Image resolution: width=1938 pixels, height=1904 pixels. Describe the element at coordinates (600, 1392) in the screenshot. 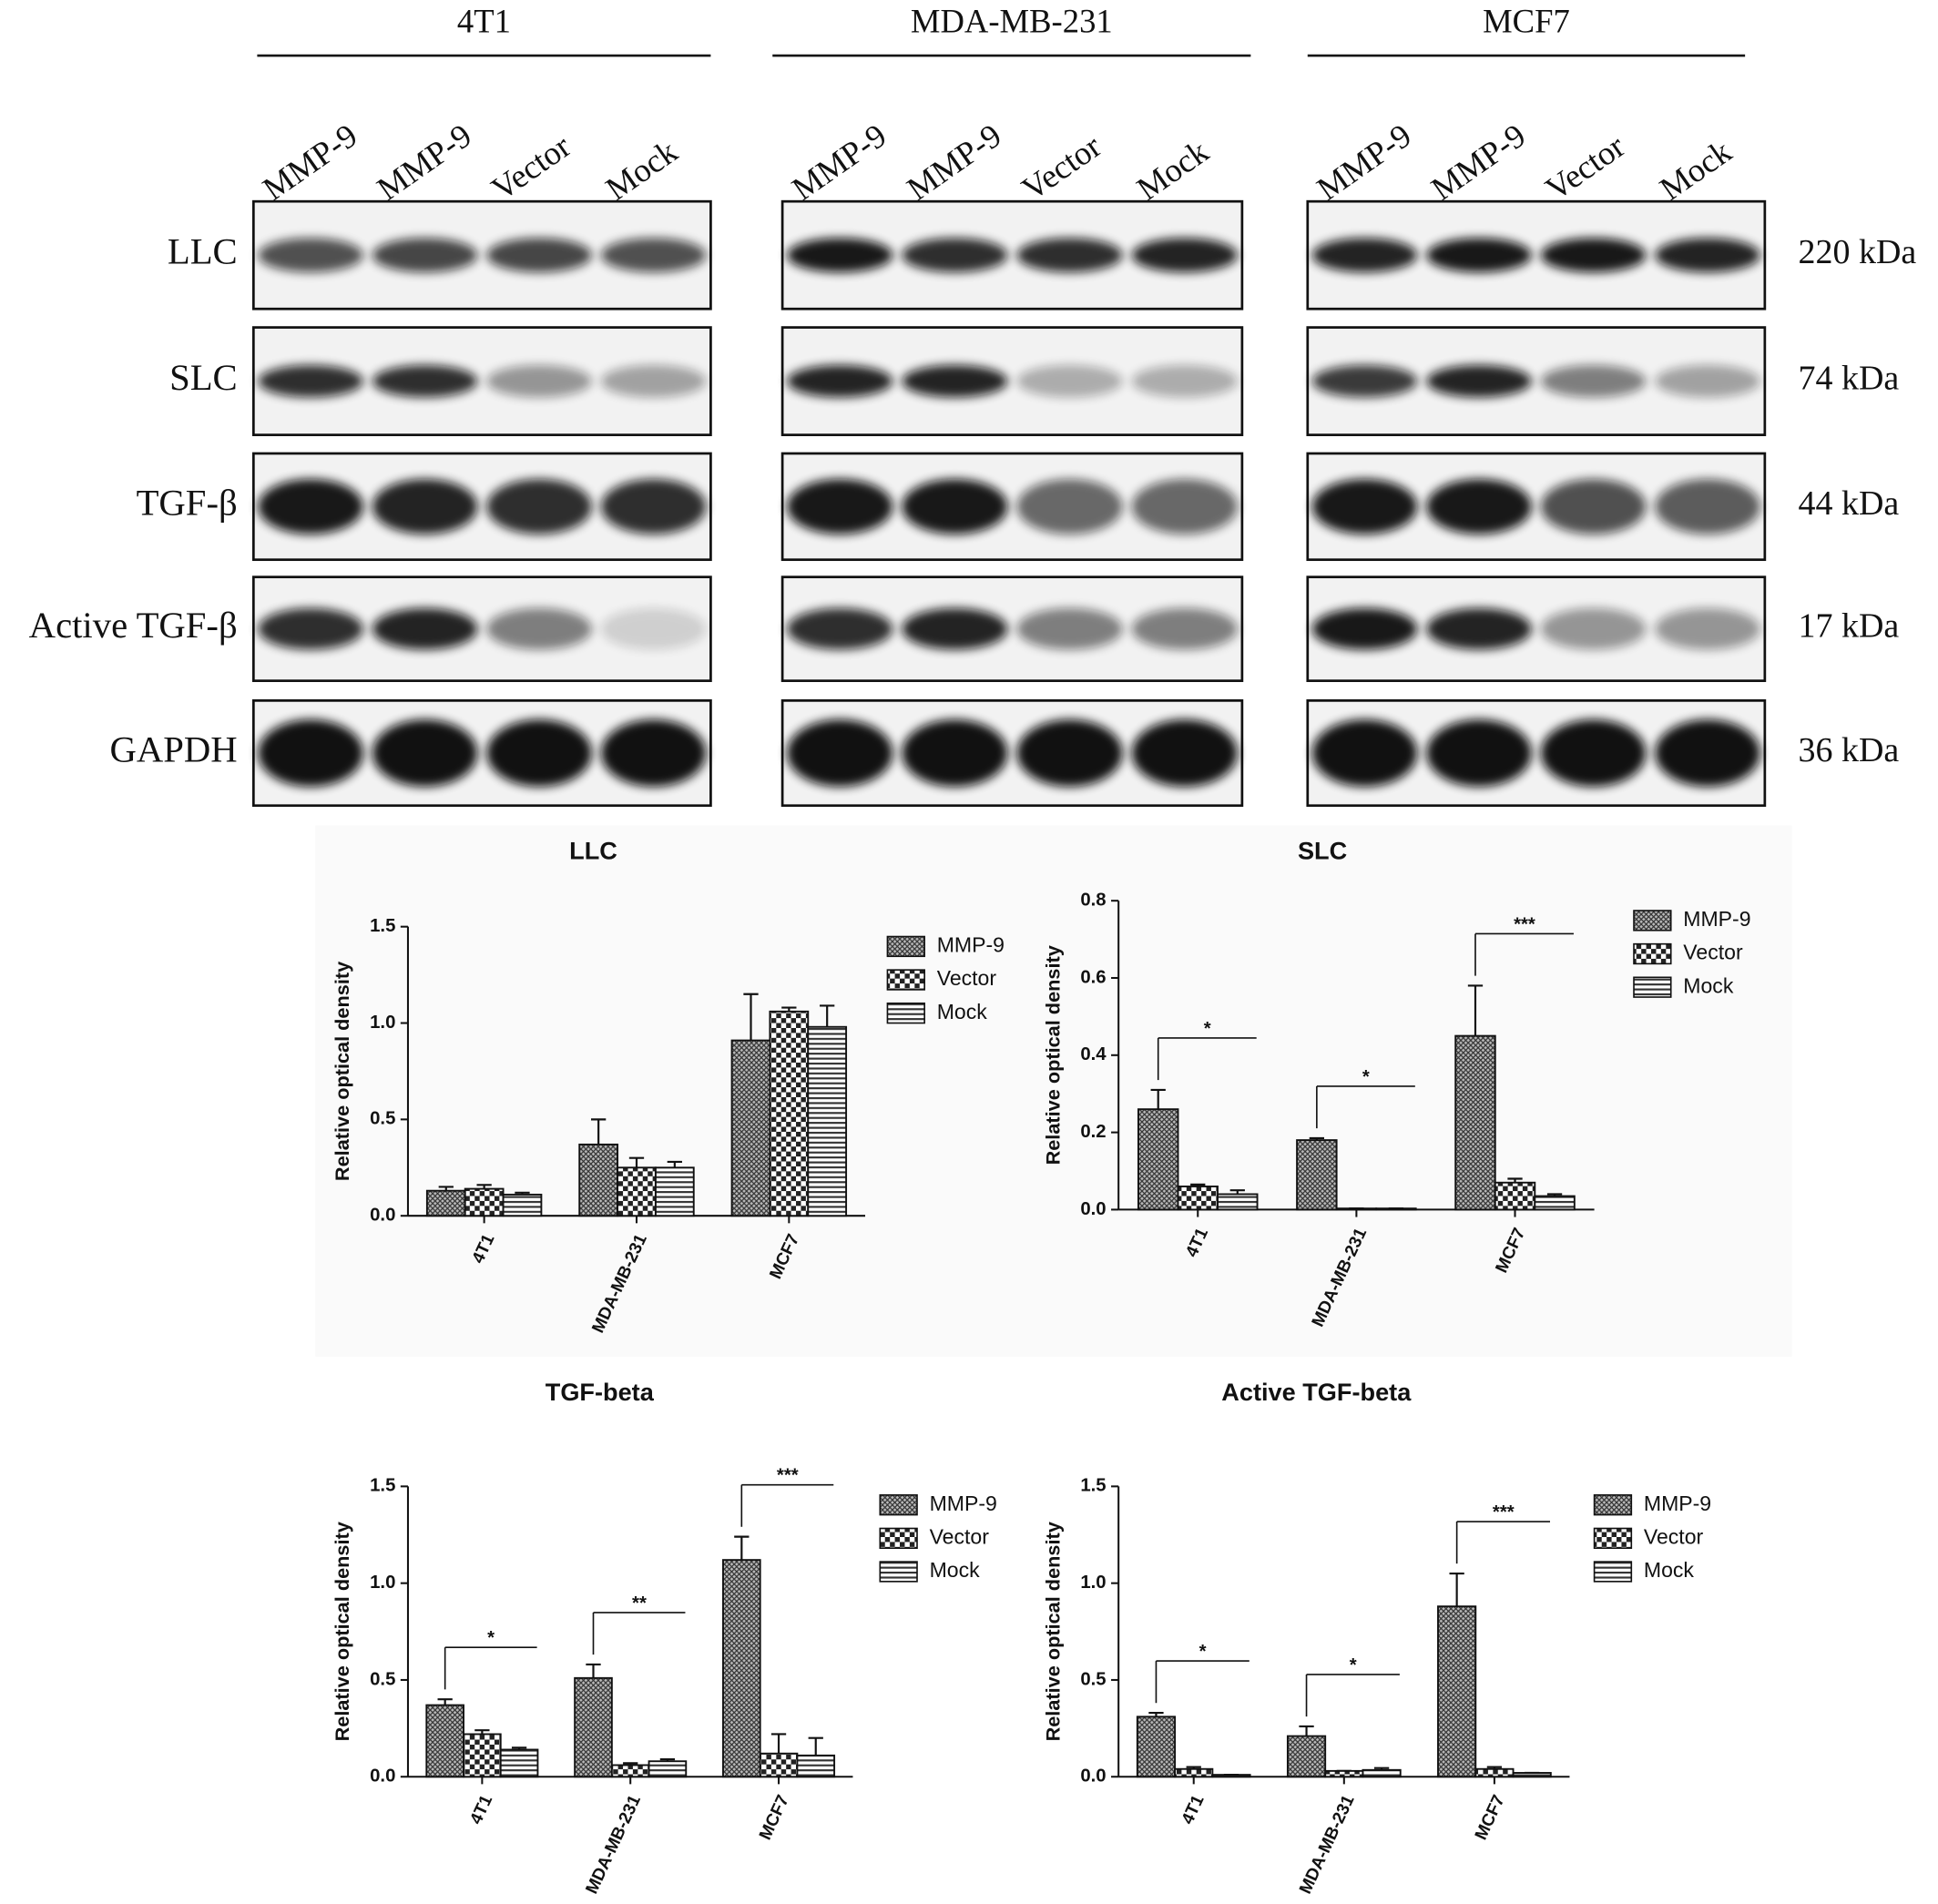

I see `chart-title: TGF-beta` at that location.